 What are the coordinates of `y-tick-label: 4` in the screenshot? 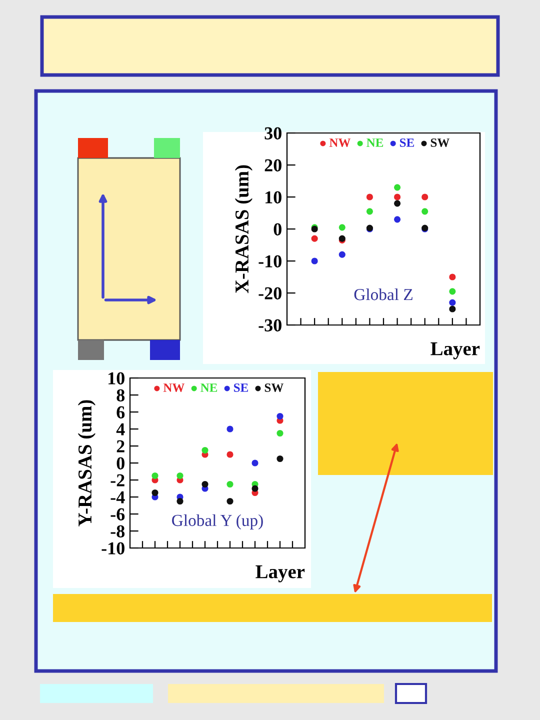 It's located at (120, 429).